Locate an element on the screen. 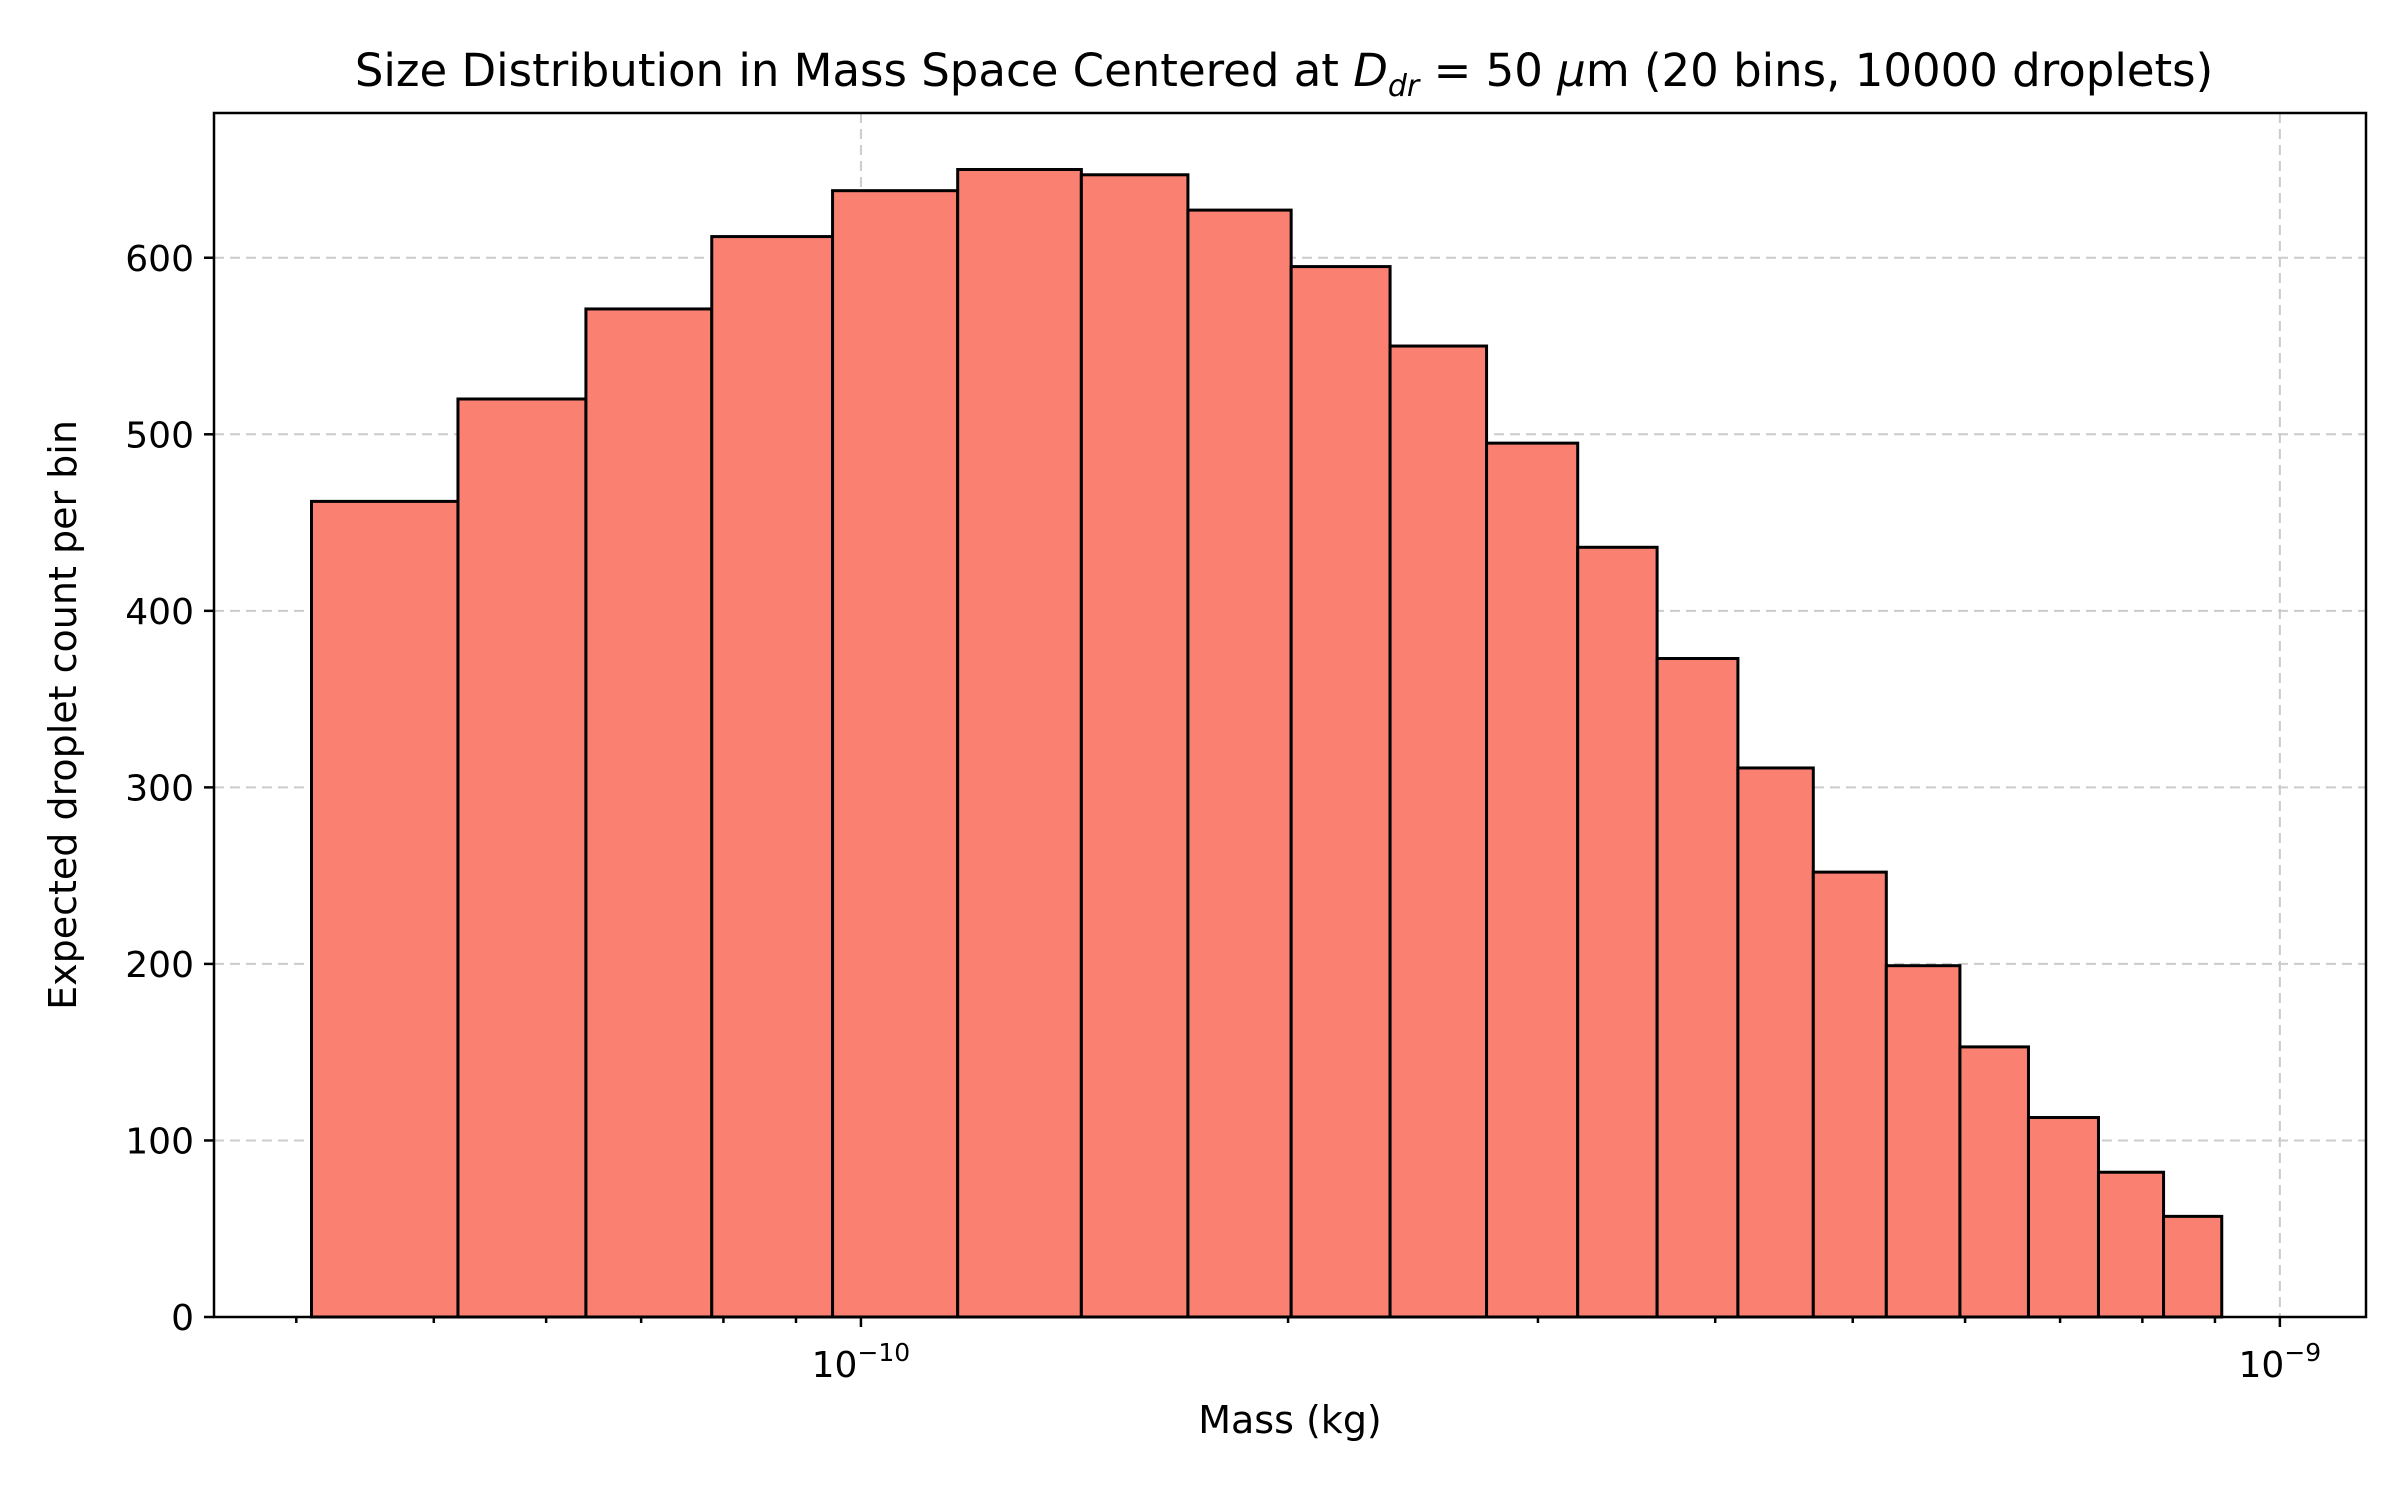  y-tick-label: 400 is located at coordinates (159, 612).